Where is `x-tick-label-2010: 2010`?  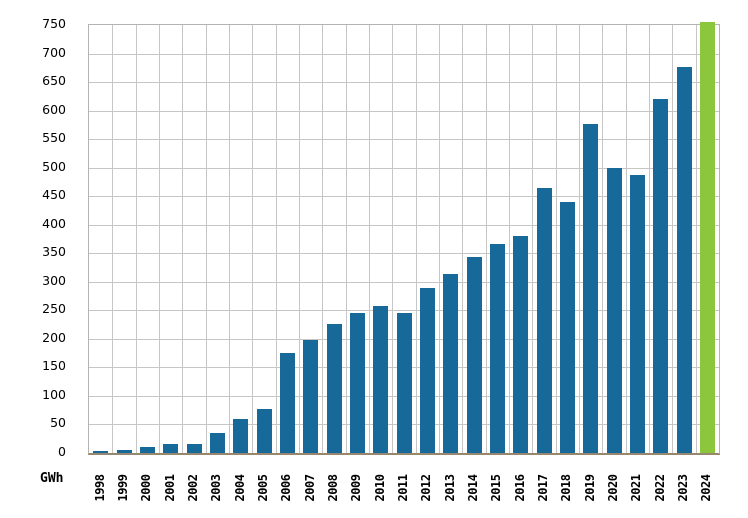
x-tick-label-2010: 2010 is located at coordinates (380, 488).